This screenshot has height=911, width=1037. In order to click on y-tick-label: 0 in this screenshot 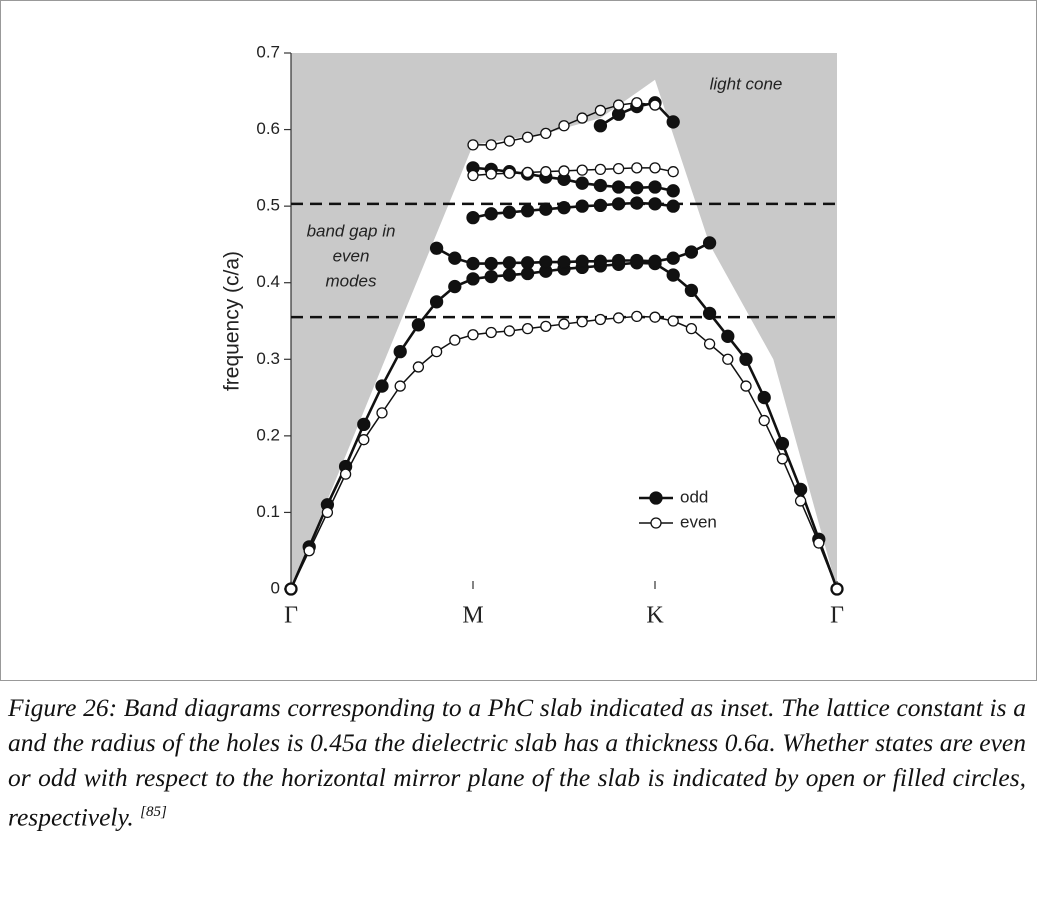, I will do `click(275, 587)`.